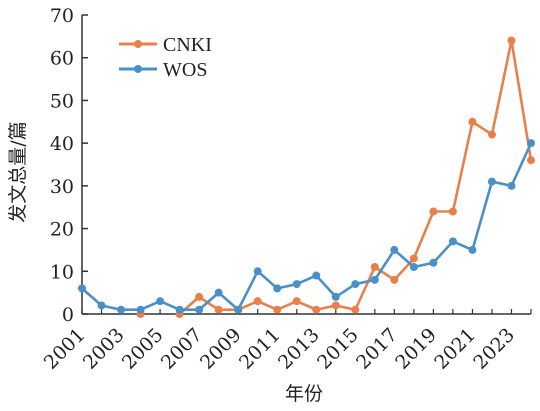 The width and height of the screenshot is (540, 411). What do you see at coordinates (185, 70) in the screenshot?
I see `legend-label-wos: WOS` at bounding box center [185, 70].